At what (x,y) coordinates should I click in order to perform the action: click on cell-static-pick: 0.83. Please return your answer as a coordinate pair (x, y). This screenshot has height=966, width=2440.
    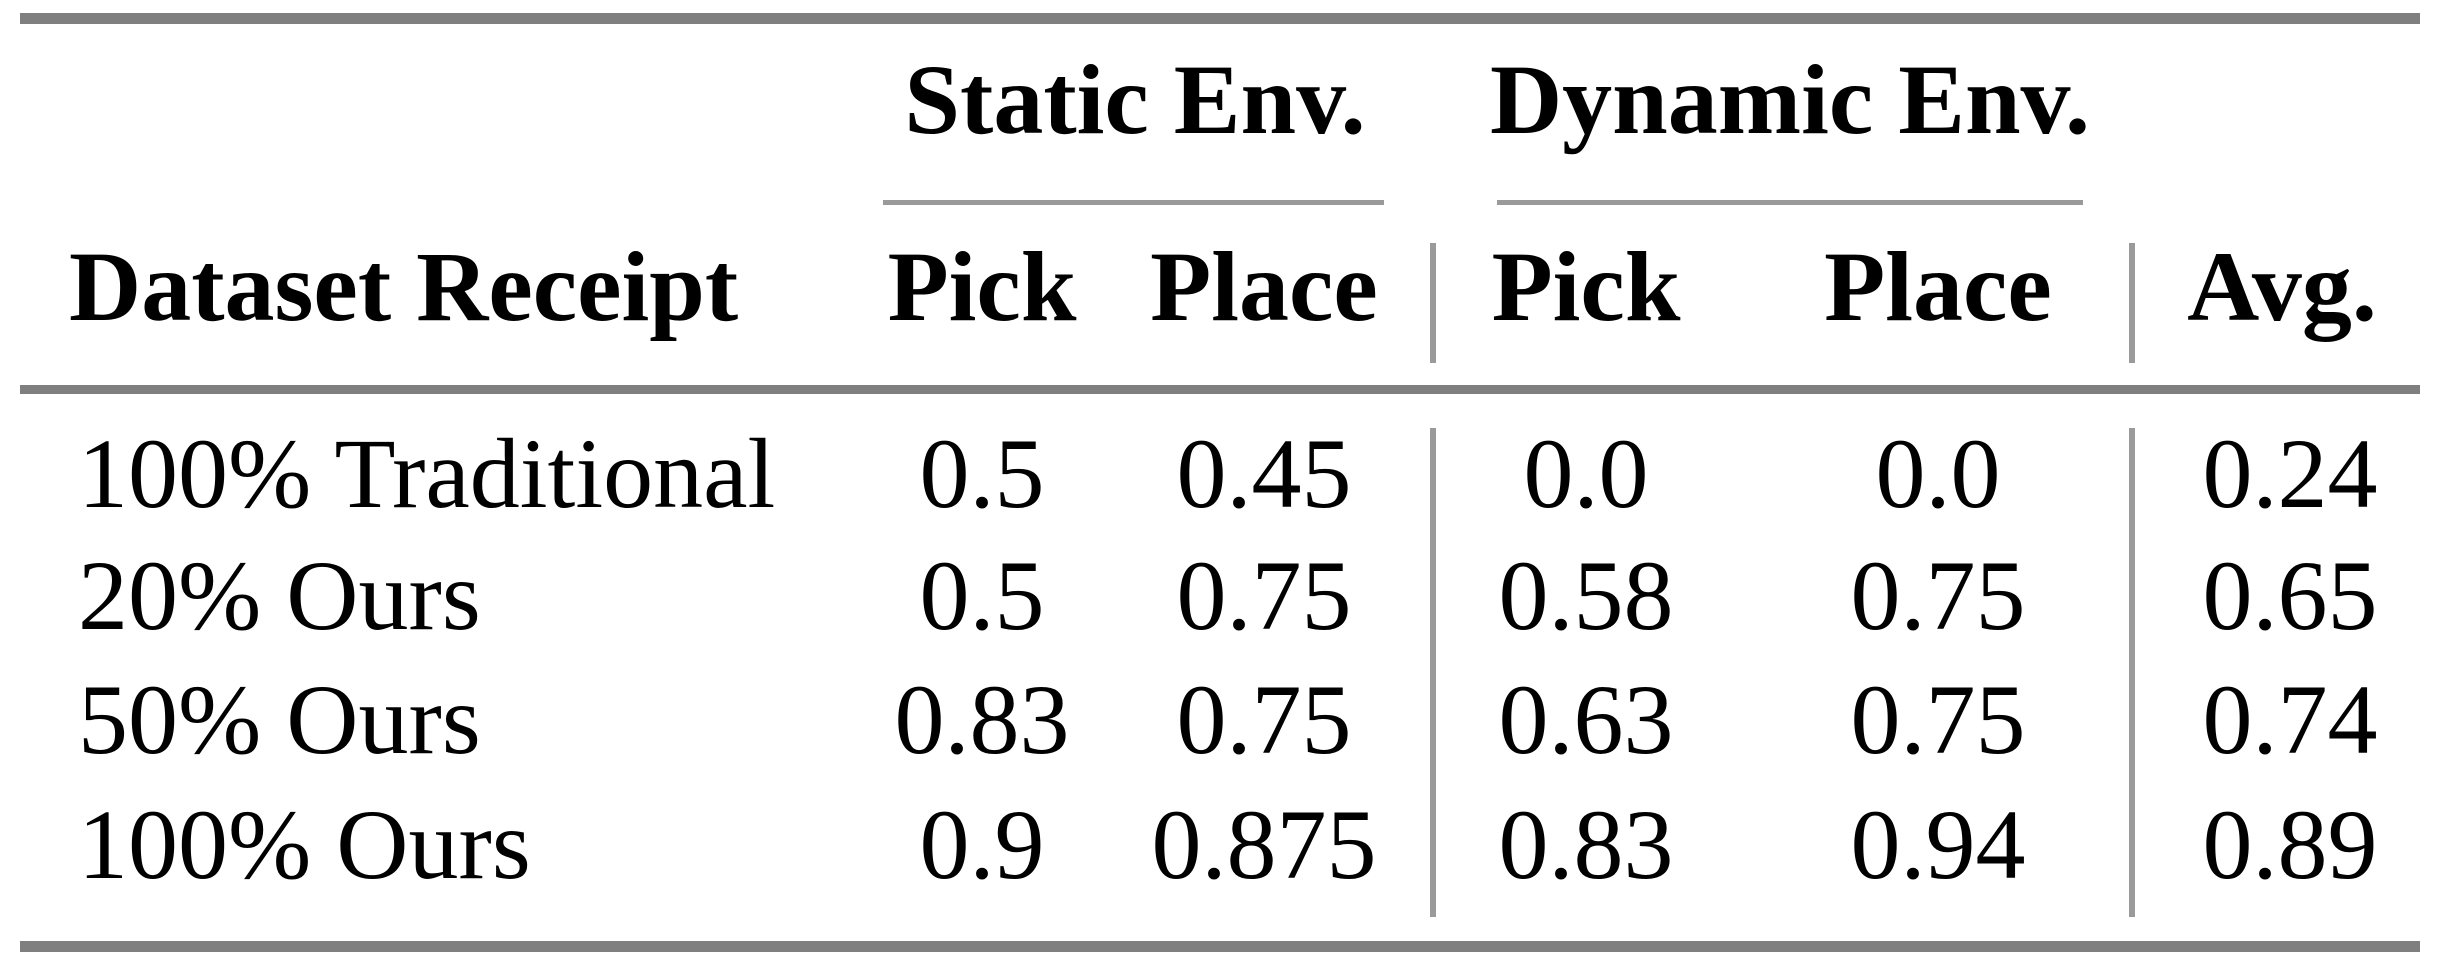
    Looking at the image, I should click on (982, 719).